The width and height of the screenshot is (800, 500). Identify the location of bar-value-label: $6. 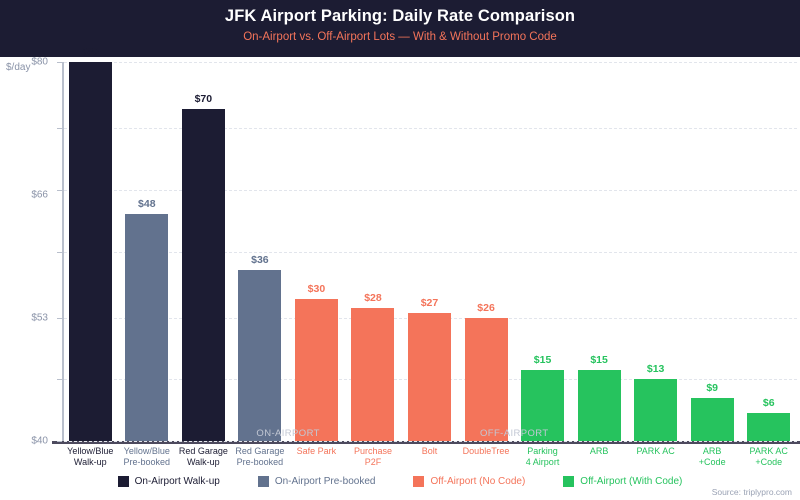
(768, 402).